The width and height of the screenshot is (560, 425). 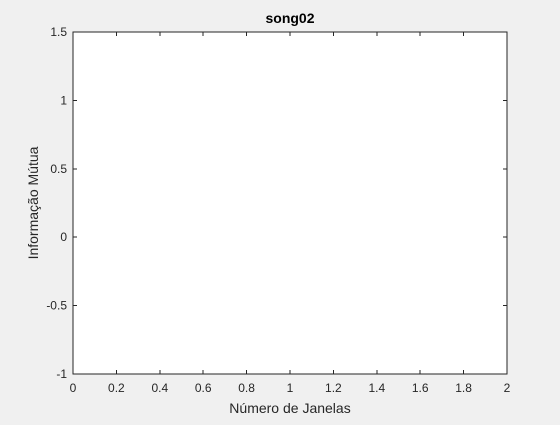 What do you see at coordinates (56, 203) in the screenshot?
I see `y-tick-labels: -1 -0.5 0 0.5 1 1.5` at bounding box center [56, 203].